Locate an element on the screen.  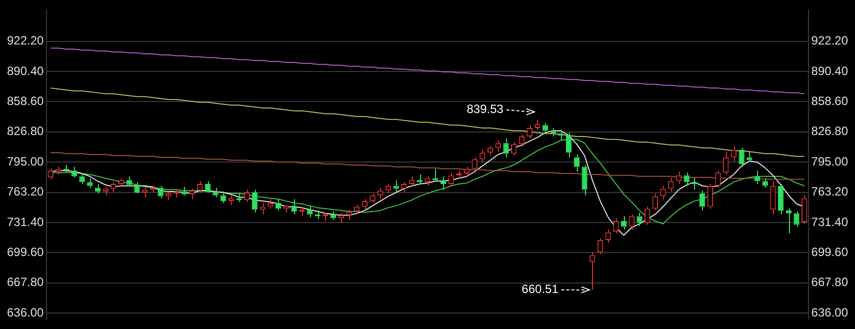
y-tick-label: 636.00 is located at coordinates (25, 312).